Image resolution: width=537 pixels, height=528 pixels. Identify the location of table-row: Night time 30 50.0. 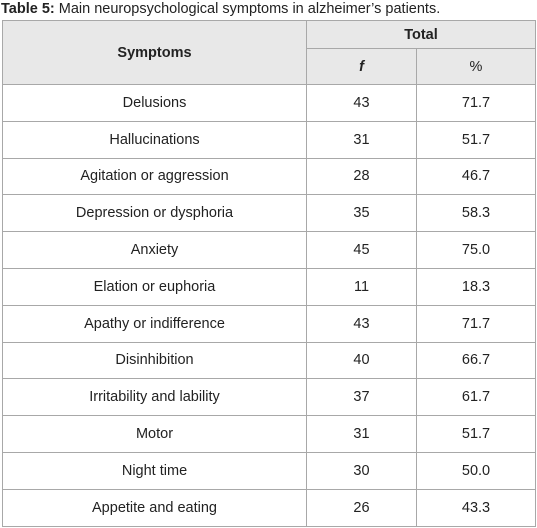
(269, 470).